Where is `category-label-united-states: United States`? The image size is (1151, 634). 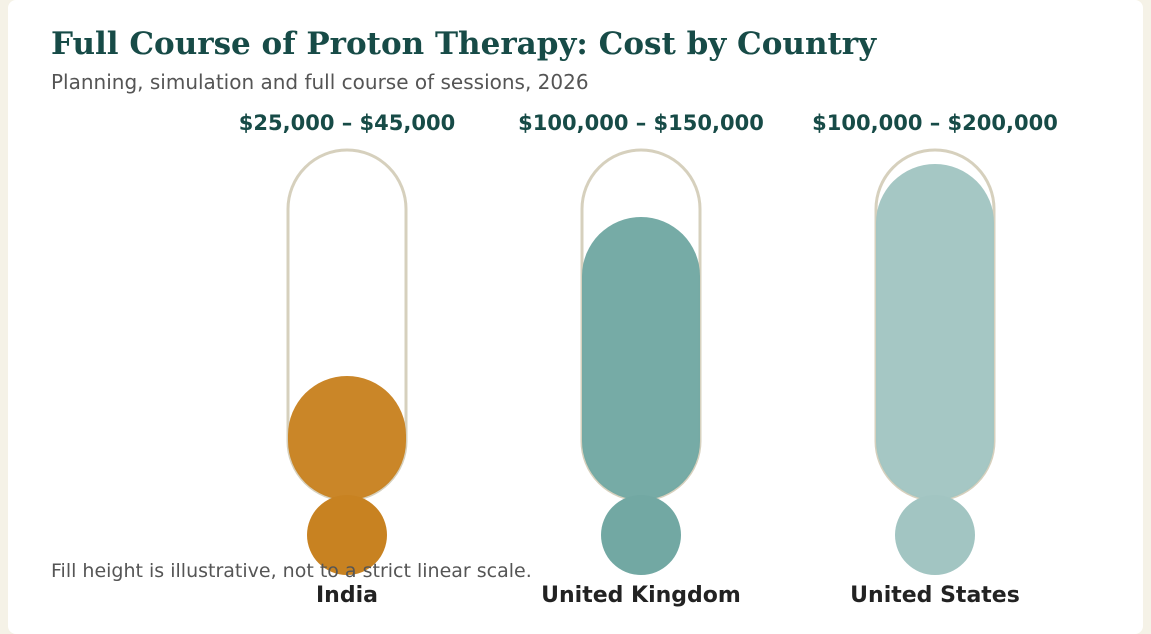
category-label-united-states: United States is located at coordinates (935, 595).